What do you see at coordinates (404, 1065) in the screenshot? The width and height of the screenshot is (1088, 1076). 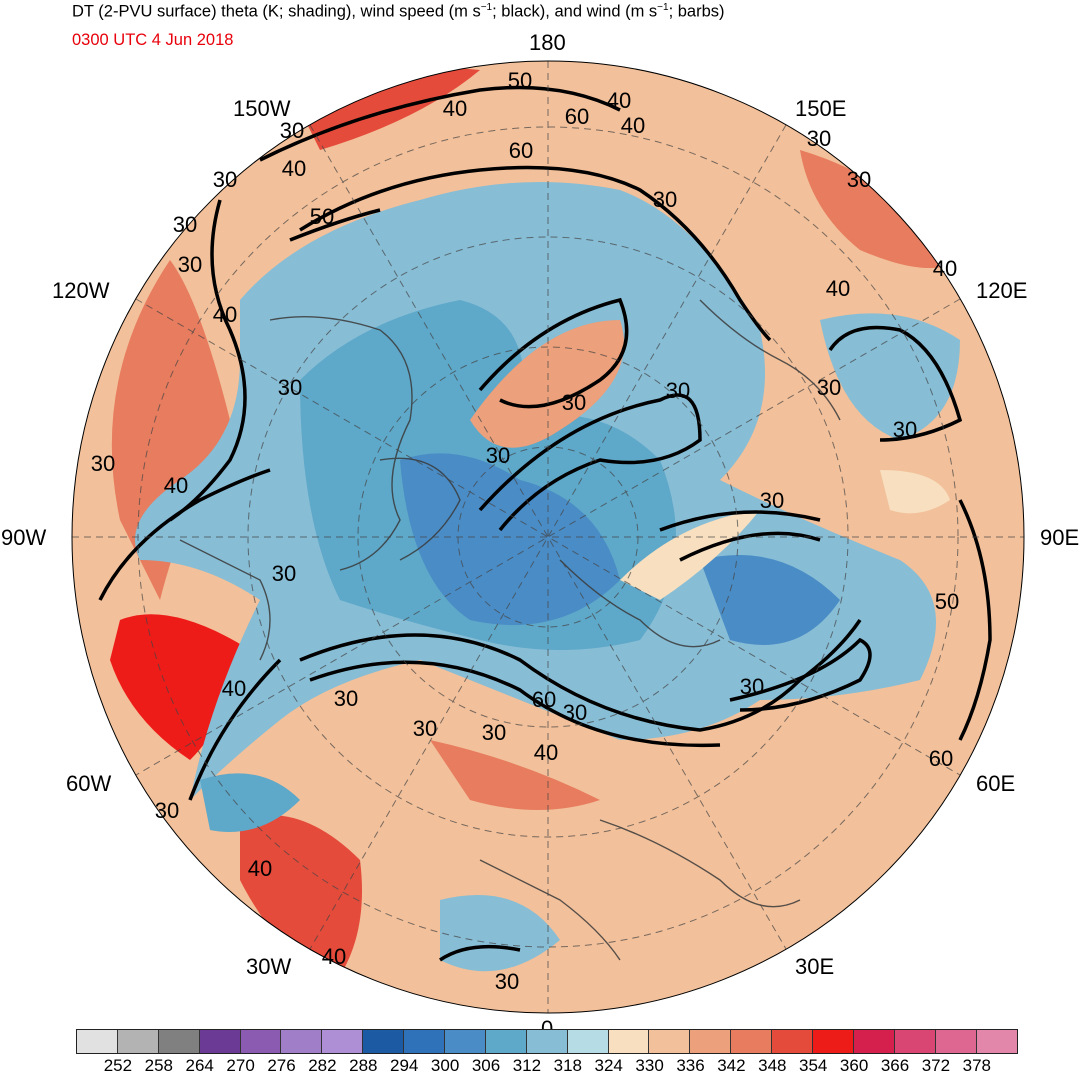 I see `colorbar-tick-label: 294` at bounding box center [404, 1065].